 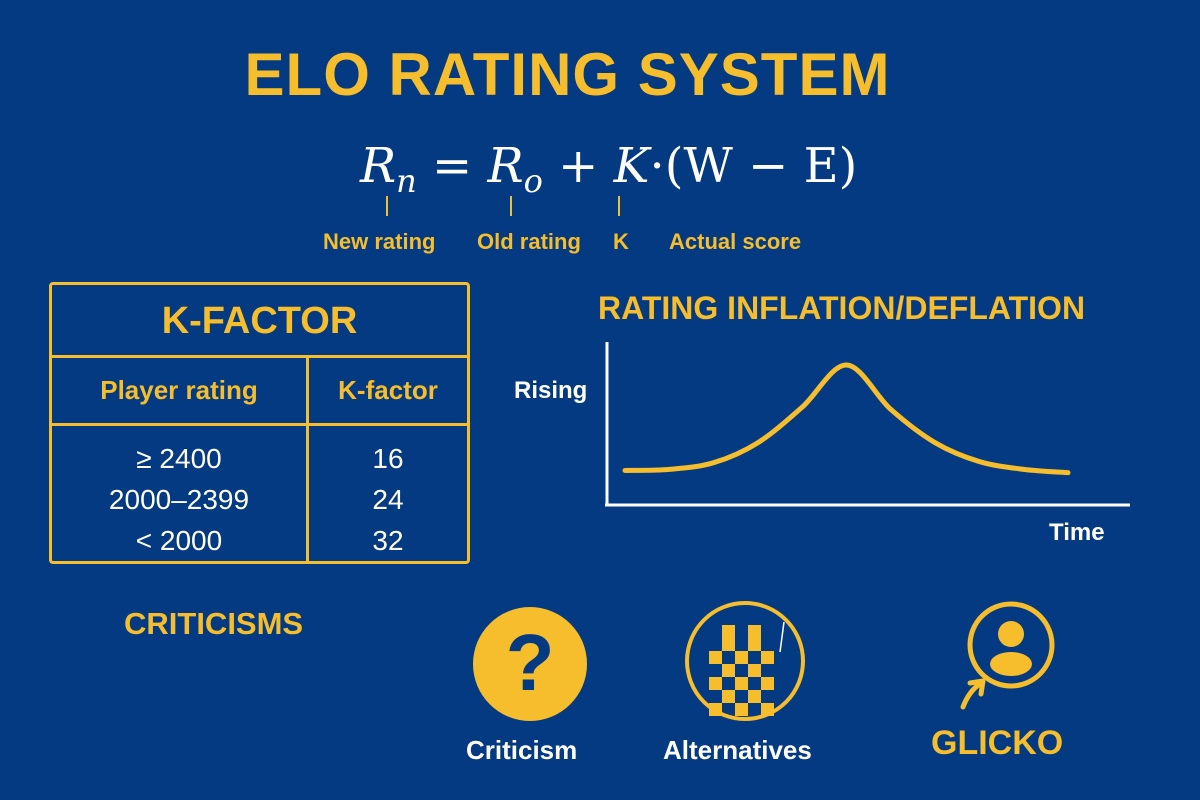 What do you see at coordinates (533, 181) in the screenshot?
I see `formula-sub-o: o` at bounding box center [533, 181].